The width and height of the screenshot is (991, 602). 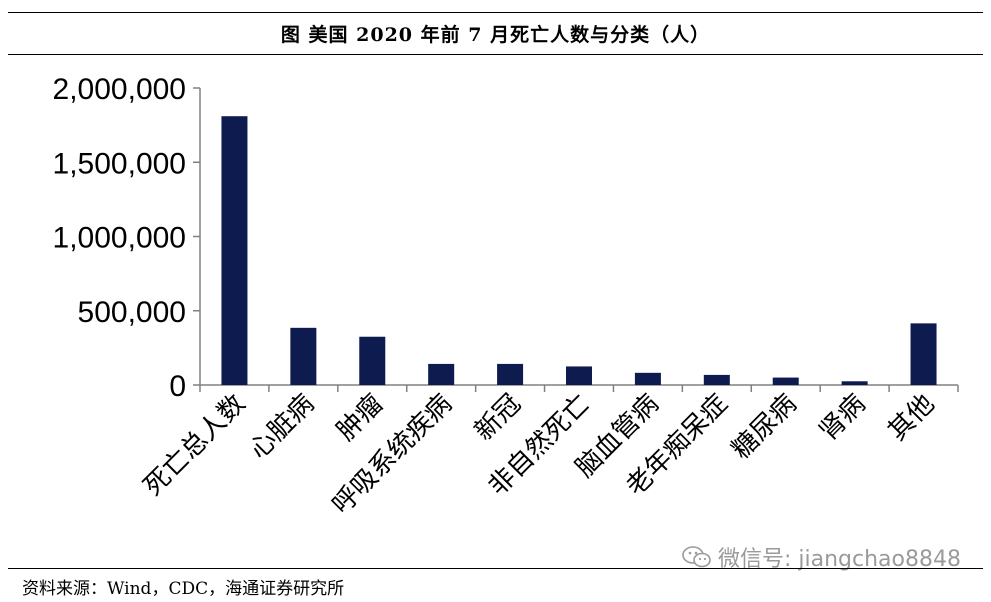 What do you see at coordinates (183, 589) in the screenshot?
I see `source-note: 资料来源：Wind，CDC，海通证券研究所` at bounding box center [183, 589].